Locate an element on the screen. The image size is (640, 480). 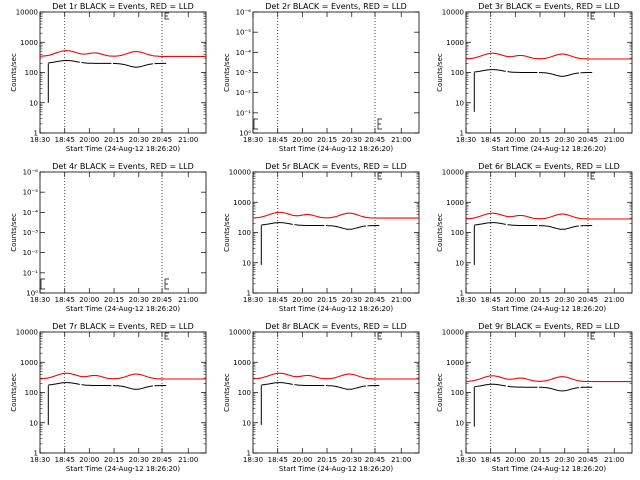
panel-title: Det 3r BLACK = Events, RED = LLD is located at coordinates (549, 6).